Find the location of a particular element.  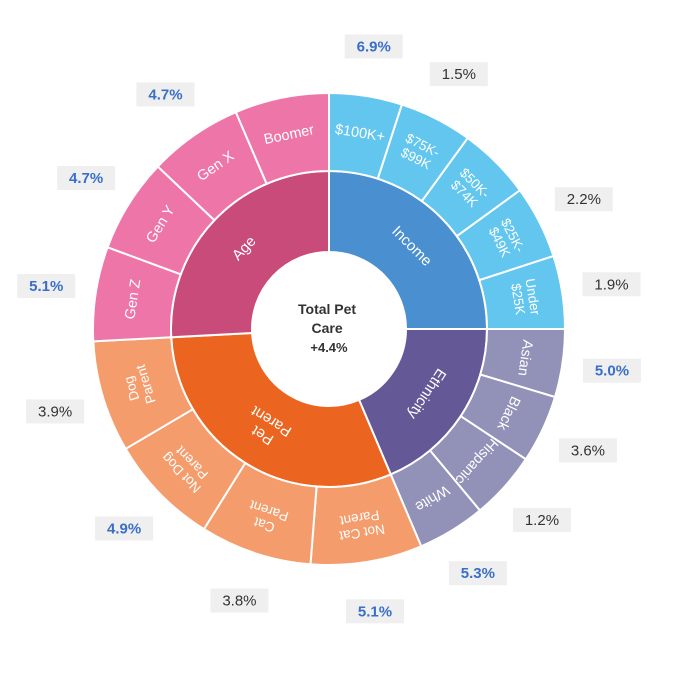

percent-box-dog-parent is located at coordinates (55, 411).